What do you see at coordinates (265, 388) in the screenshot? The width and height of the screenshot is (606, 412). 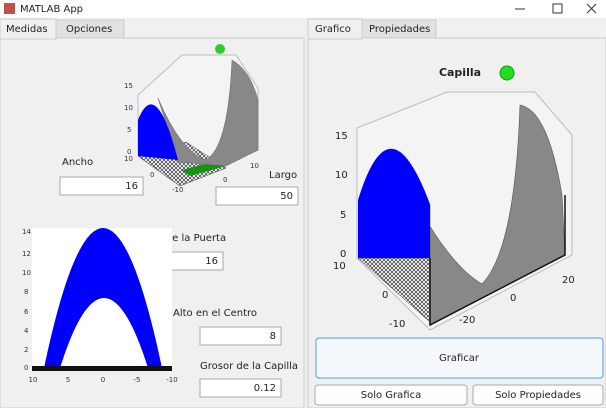 I see `field-value: 0.12` at bounding box center [265, 388].